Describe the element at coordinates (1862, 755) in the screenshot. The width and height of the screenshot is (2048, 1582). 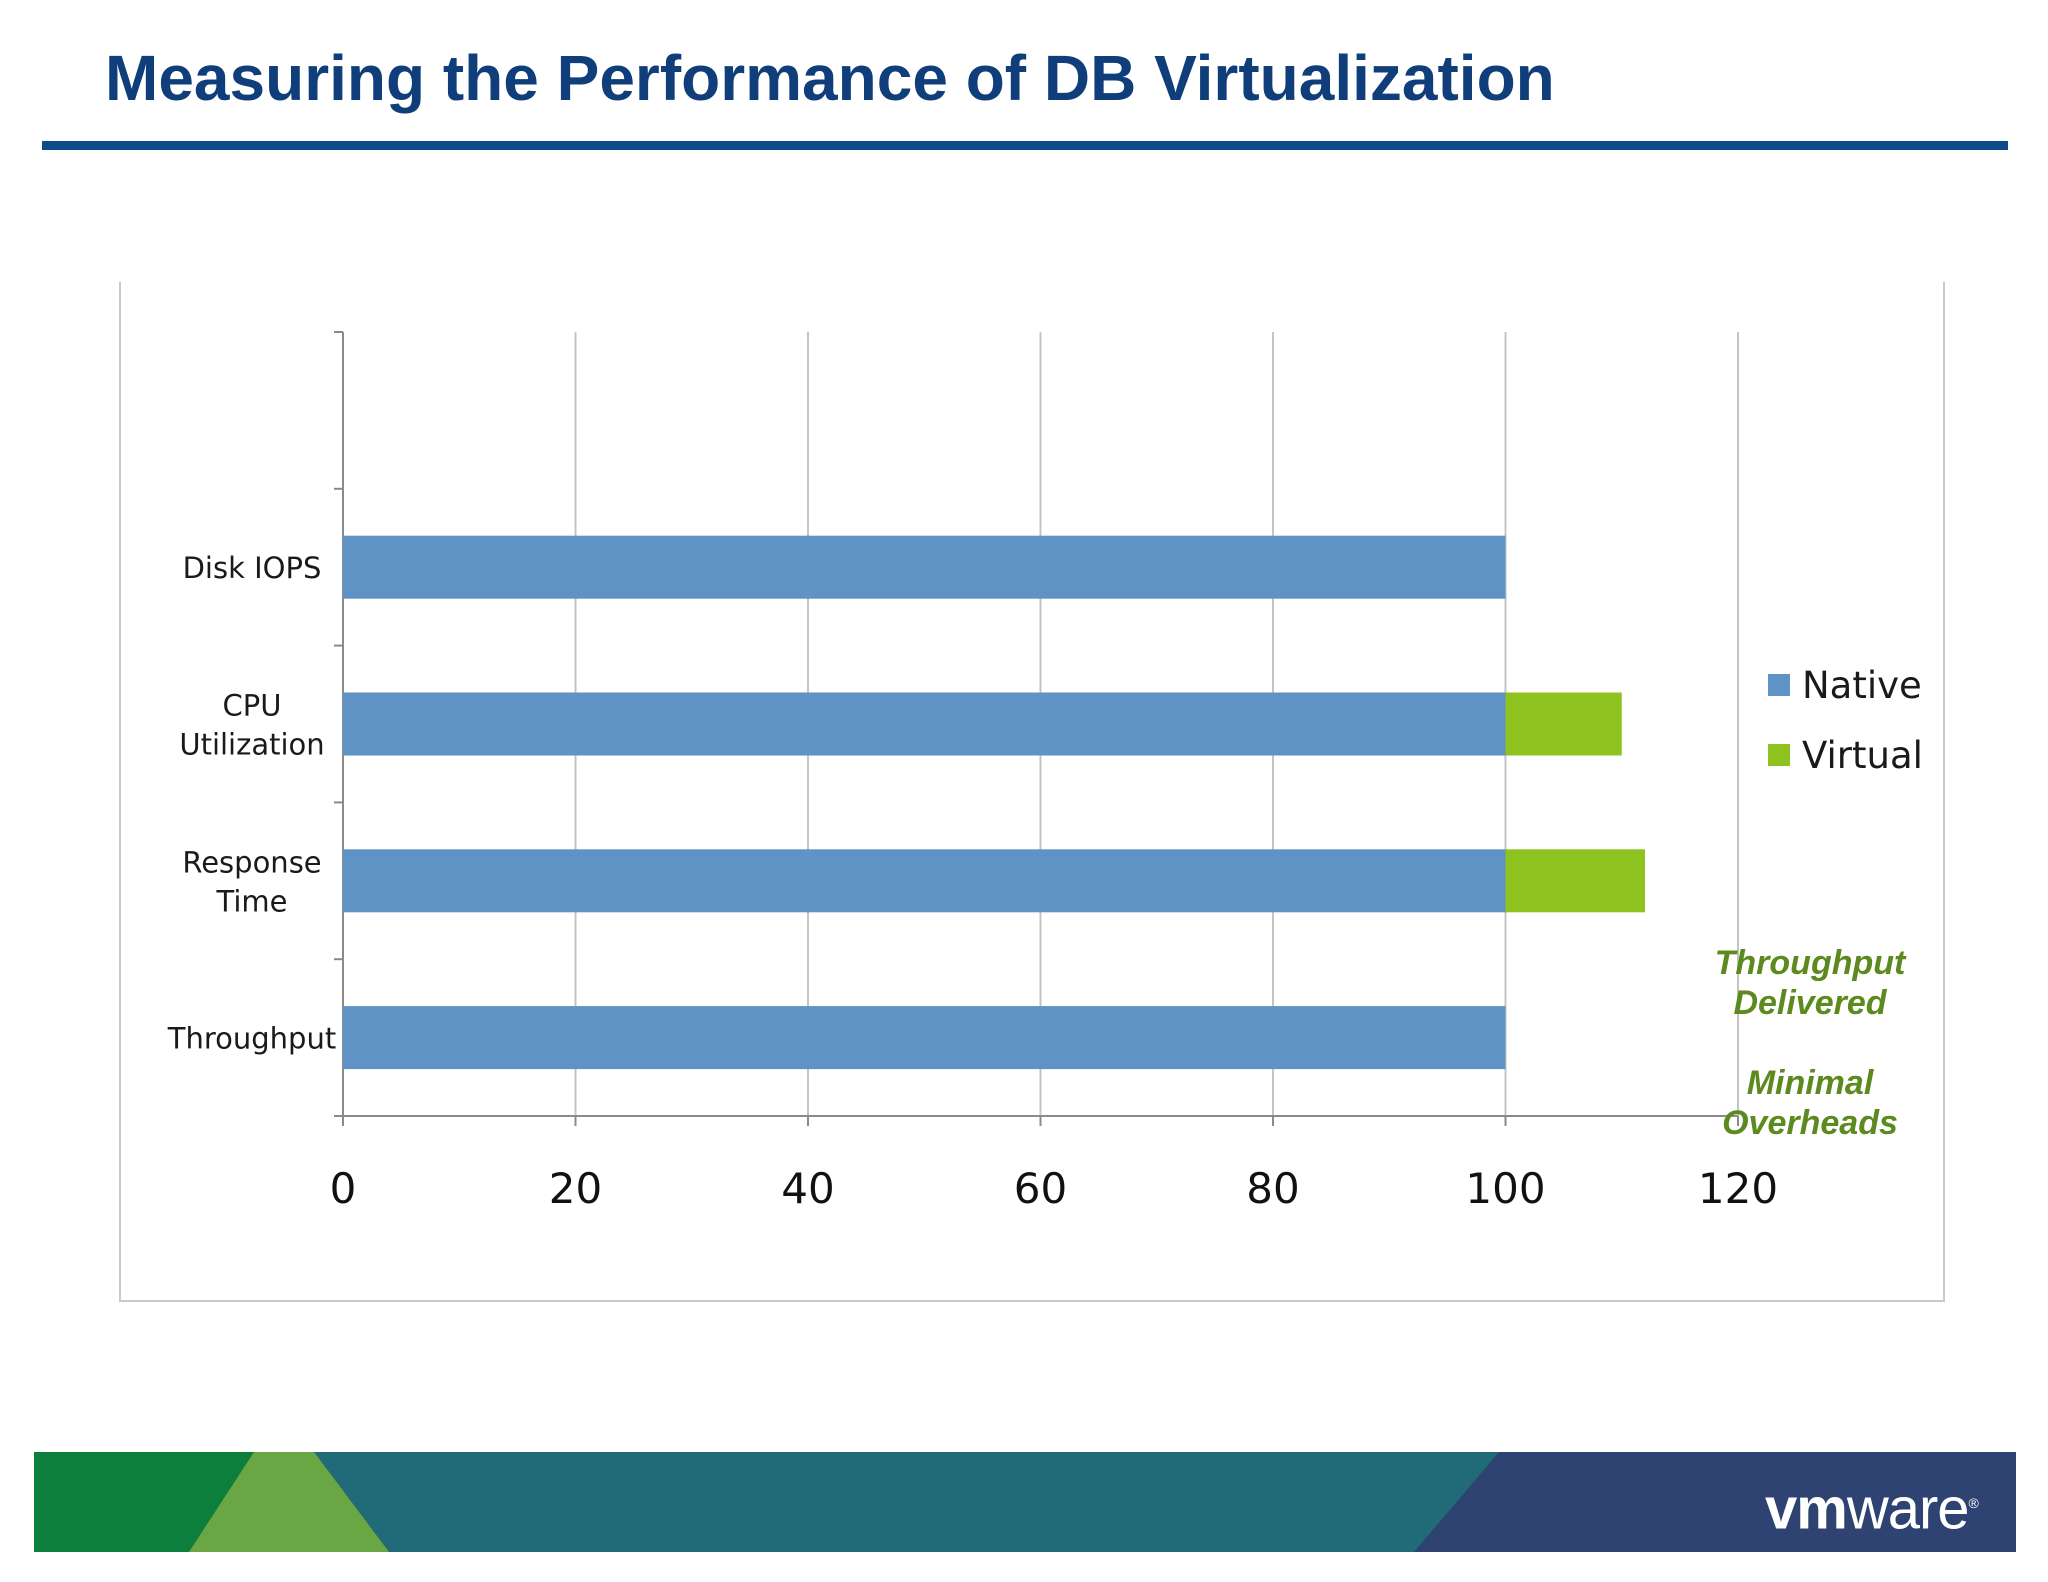
I see `legend-label-virtual: Virtual` at that location.